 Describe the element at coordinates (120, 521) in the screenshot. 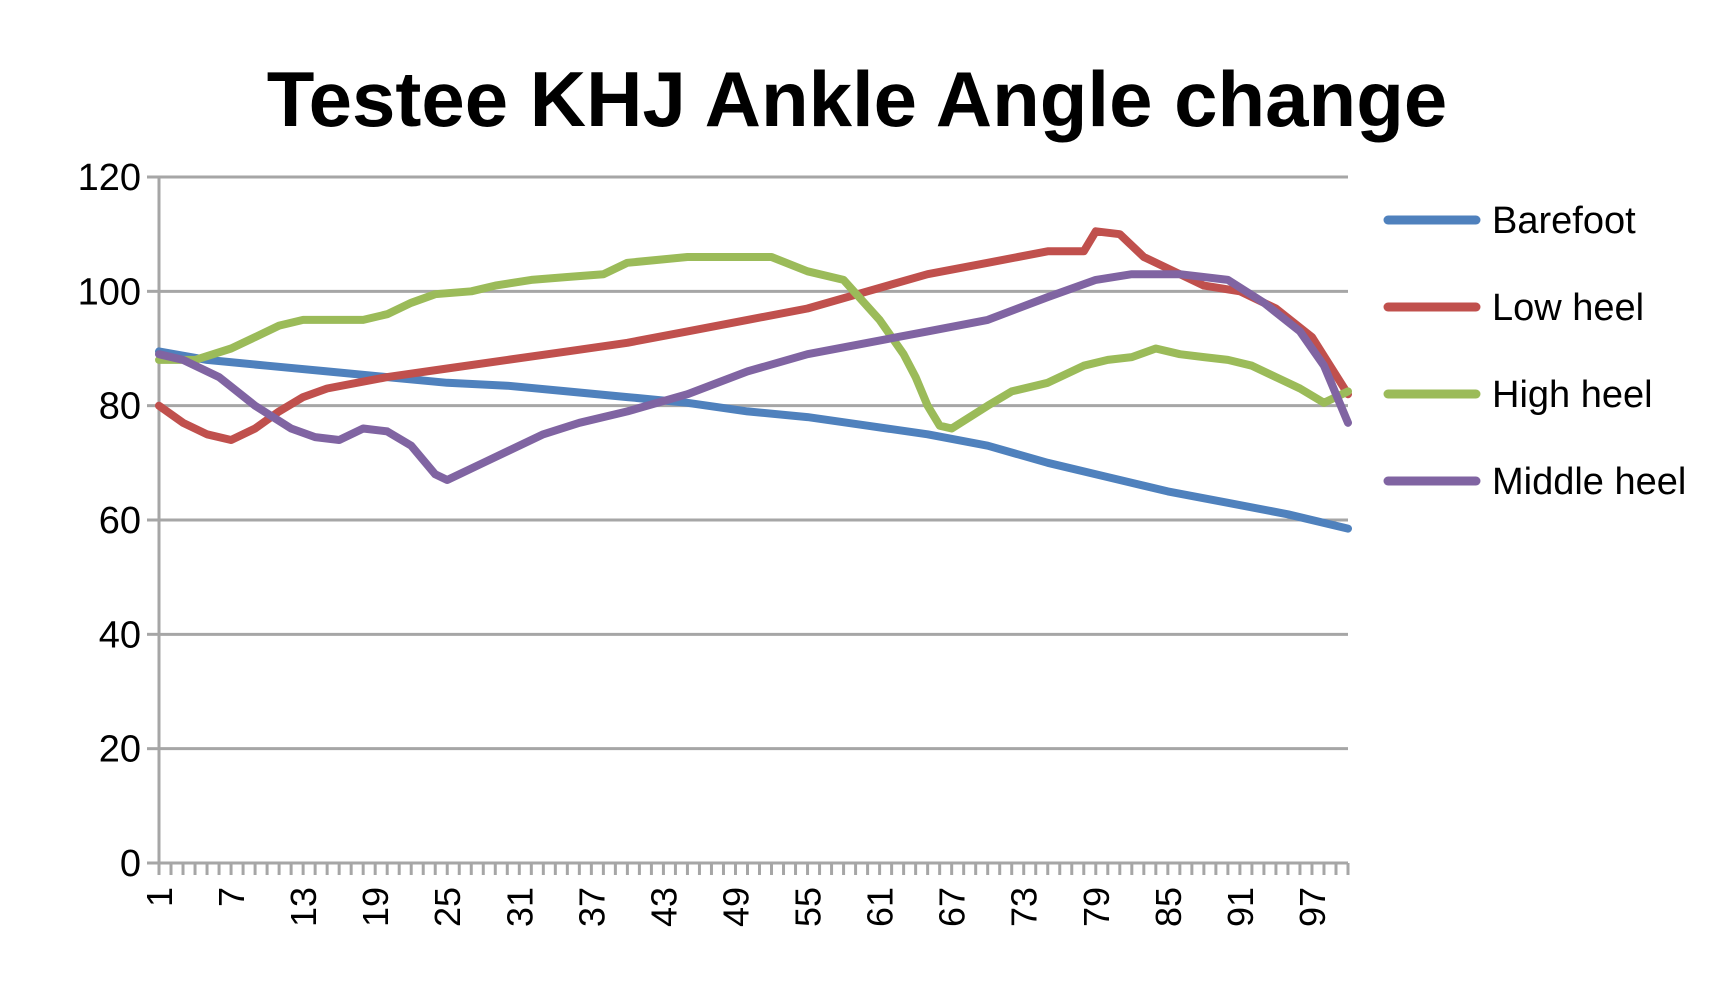

I see `y-tick-label: 60` at that location.